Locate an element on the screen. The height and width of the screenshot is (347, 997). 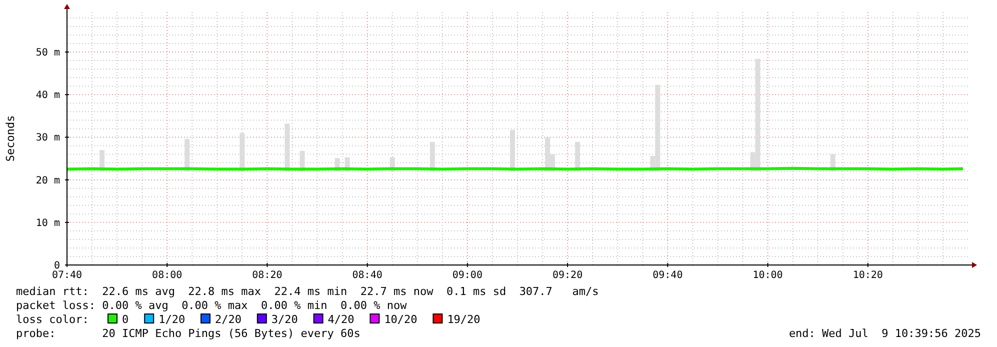
x-tick-label: 08:40 is located at coordinates (367, 275).